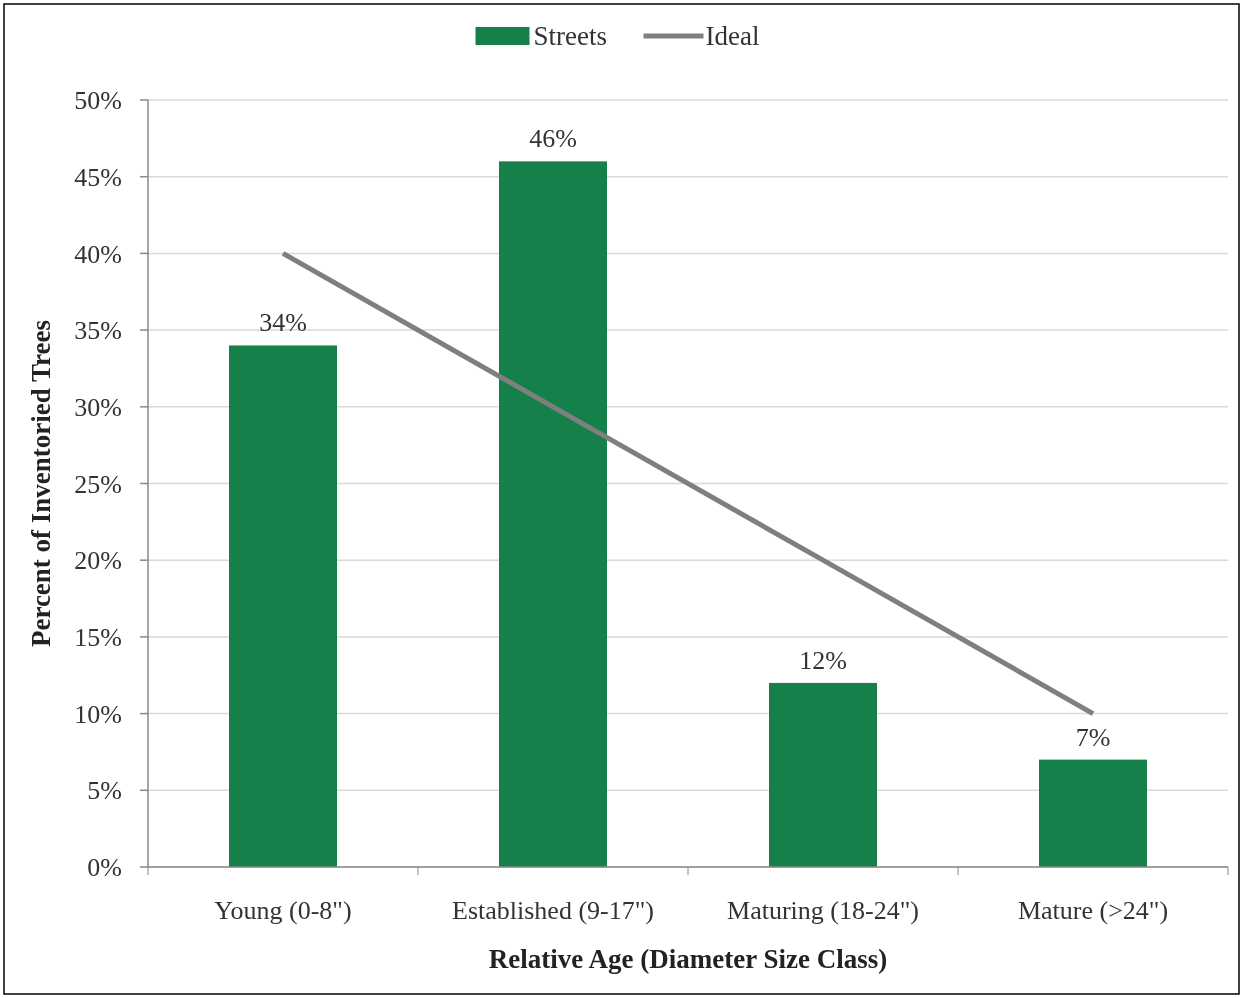 Image resolution: width=1243 pixels, height=998 pixels. What do you see at coordinates (98, 177) in the screenshot?
I see `y-tick-label: 45%` at bounding box center [98, 177].